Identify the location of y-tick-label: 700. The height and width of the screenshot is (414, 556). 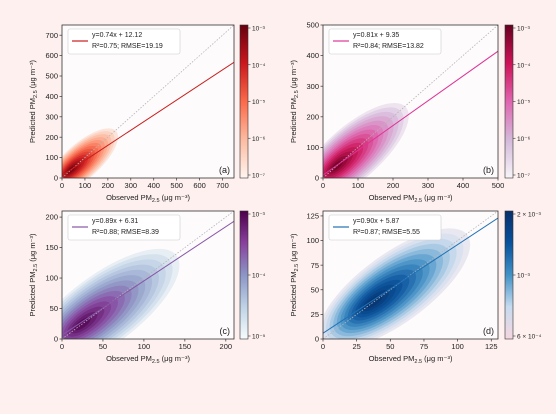
(51, 35).